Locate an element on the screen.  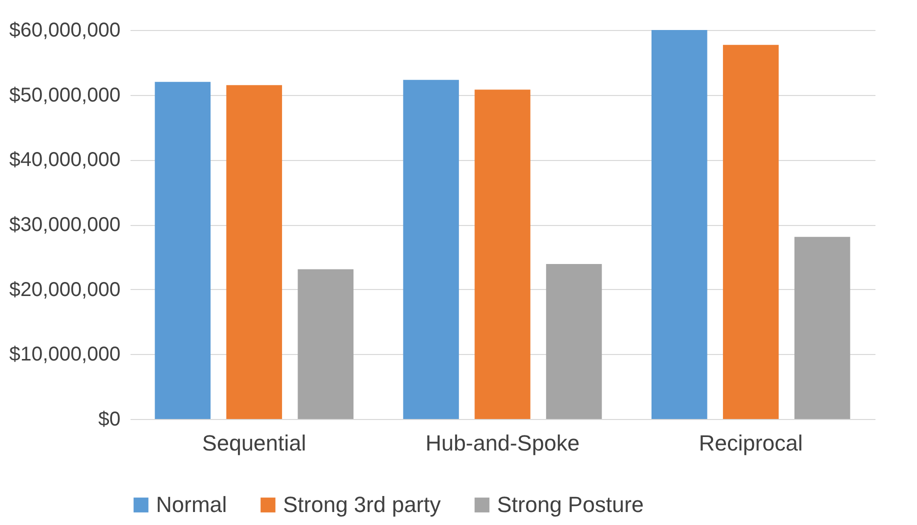
y-tick-label: $50,000,000 is located at coordinates (64, 95).